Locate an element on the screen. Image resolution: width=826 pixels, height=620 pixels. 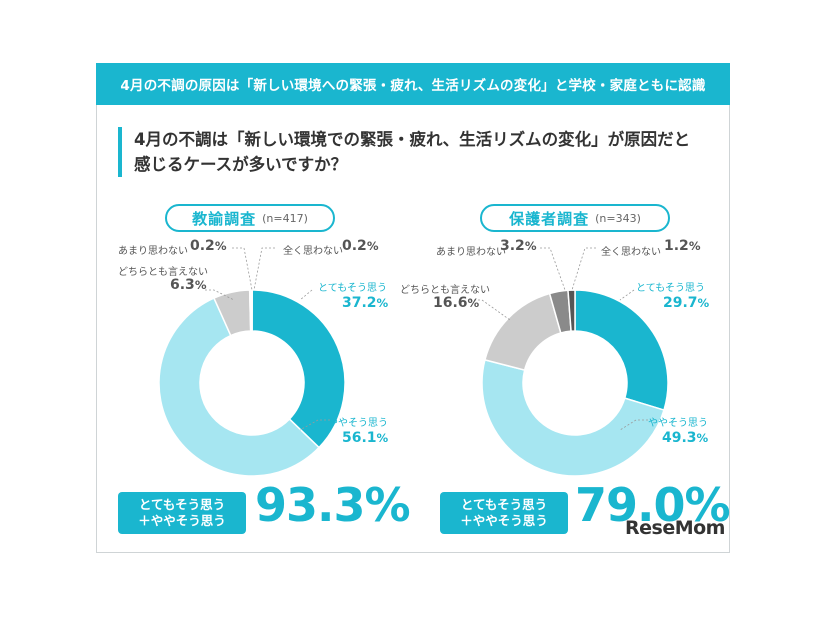
question-line-2: 感じるケースが多いですか？ is located at coordinates (241, 164).